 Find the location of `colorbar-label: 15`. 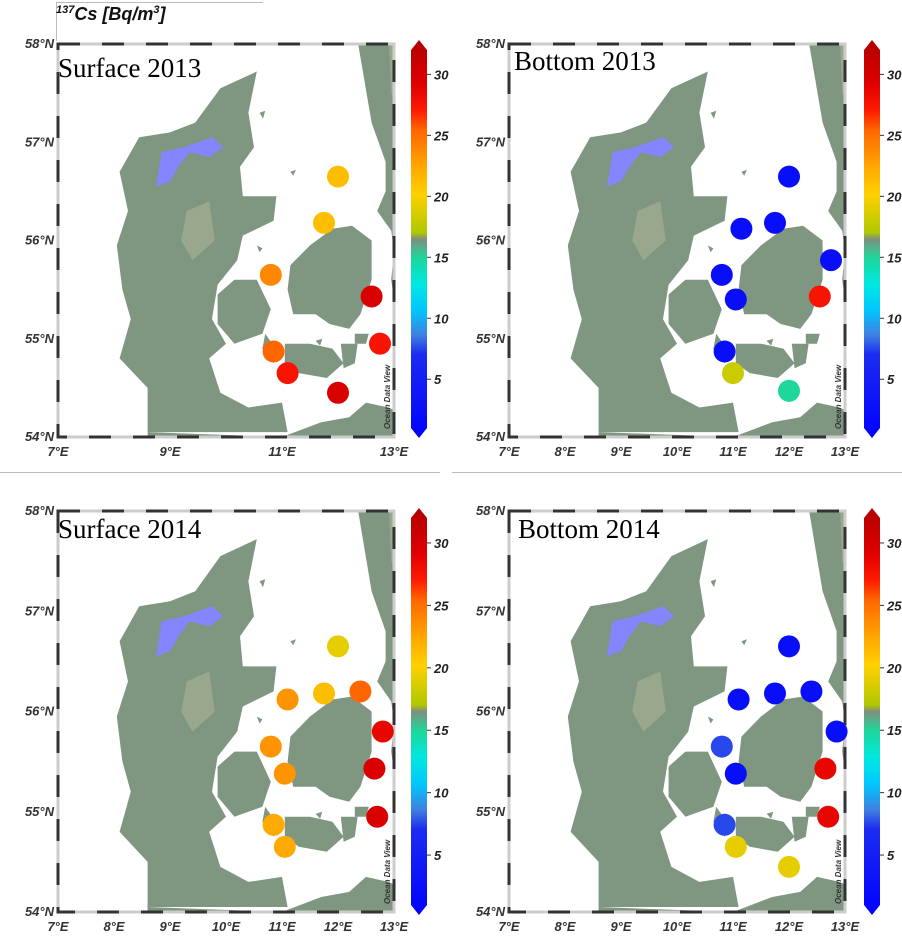

colorbar-label: 15 is located at coordinates (894, 257).